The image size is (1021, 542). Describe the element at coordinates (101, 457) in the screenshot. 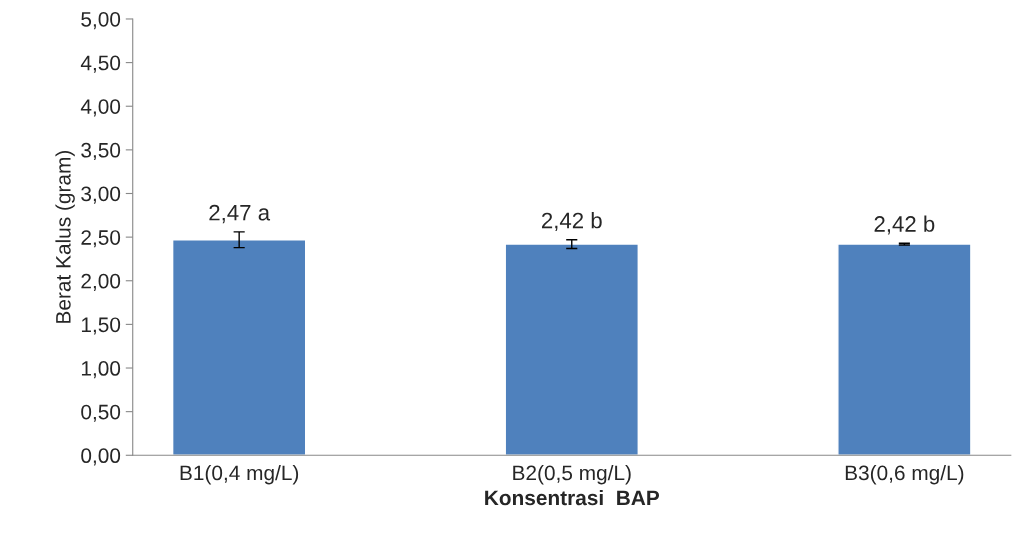

I see `y-tick-label: 0,00` at that location.